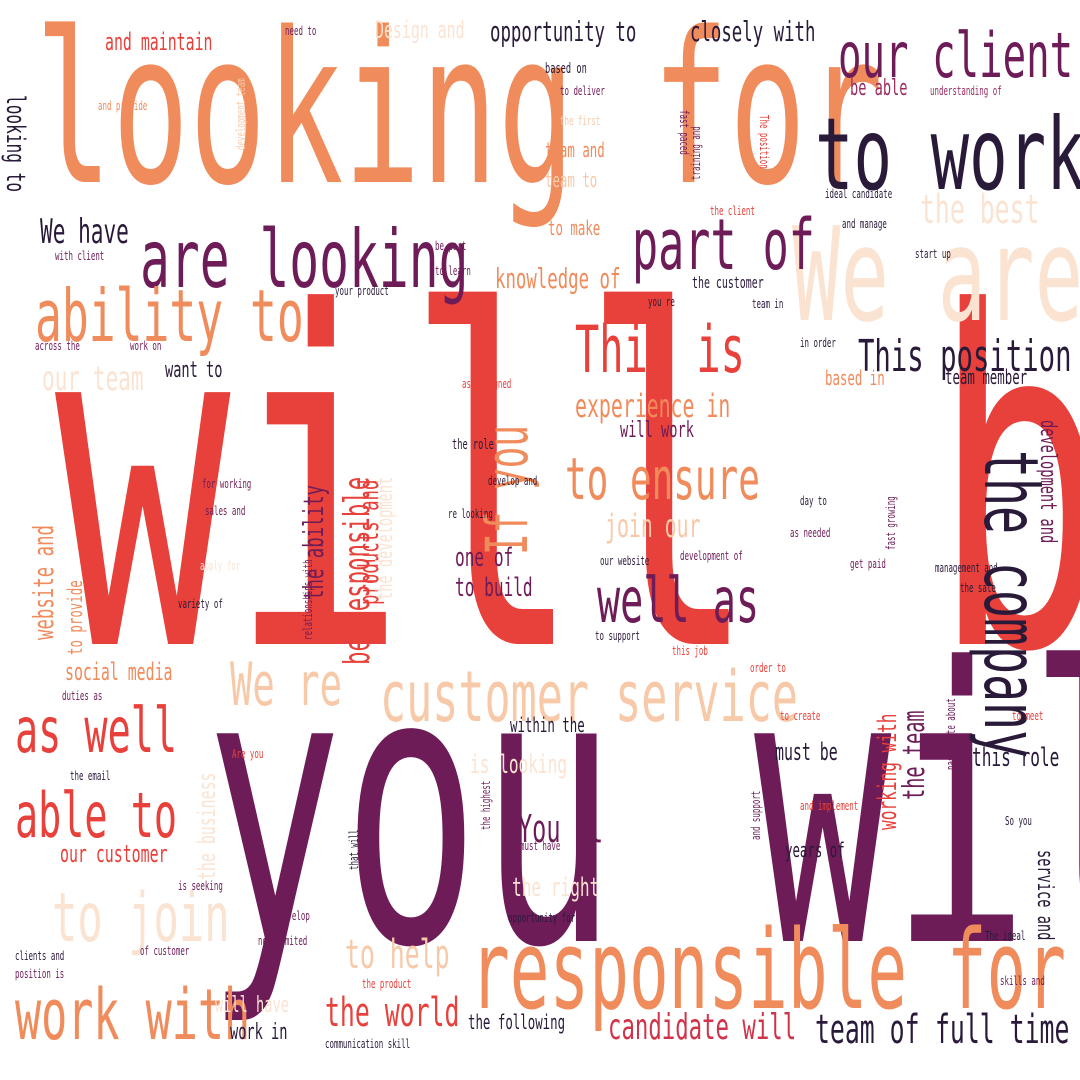  What do you see at coordinates (1018, 821) in the screenshot?
I see `word-so-you: So you` at bounding box center [1018, 821].